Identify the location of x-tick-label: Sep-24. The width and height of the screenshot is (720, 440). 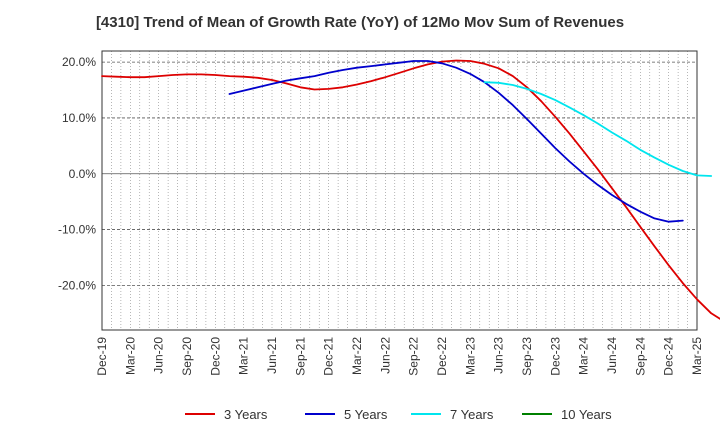
(640, 356).